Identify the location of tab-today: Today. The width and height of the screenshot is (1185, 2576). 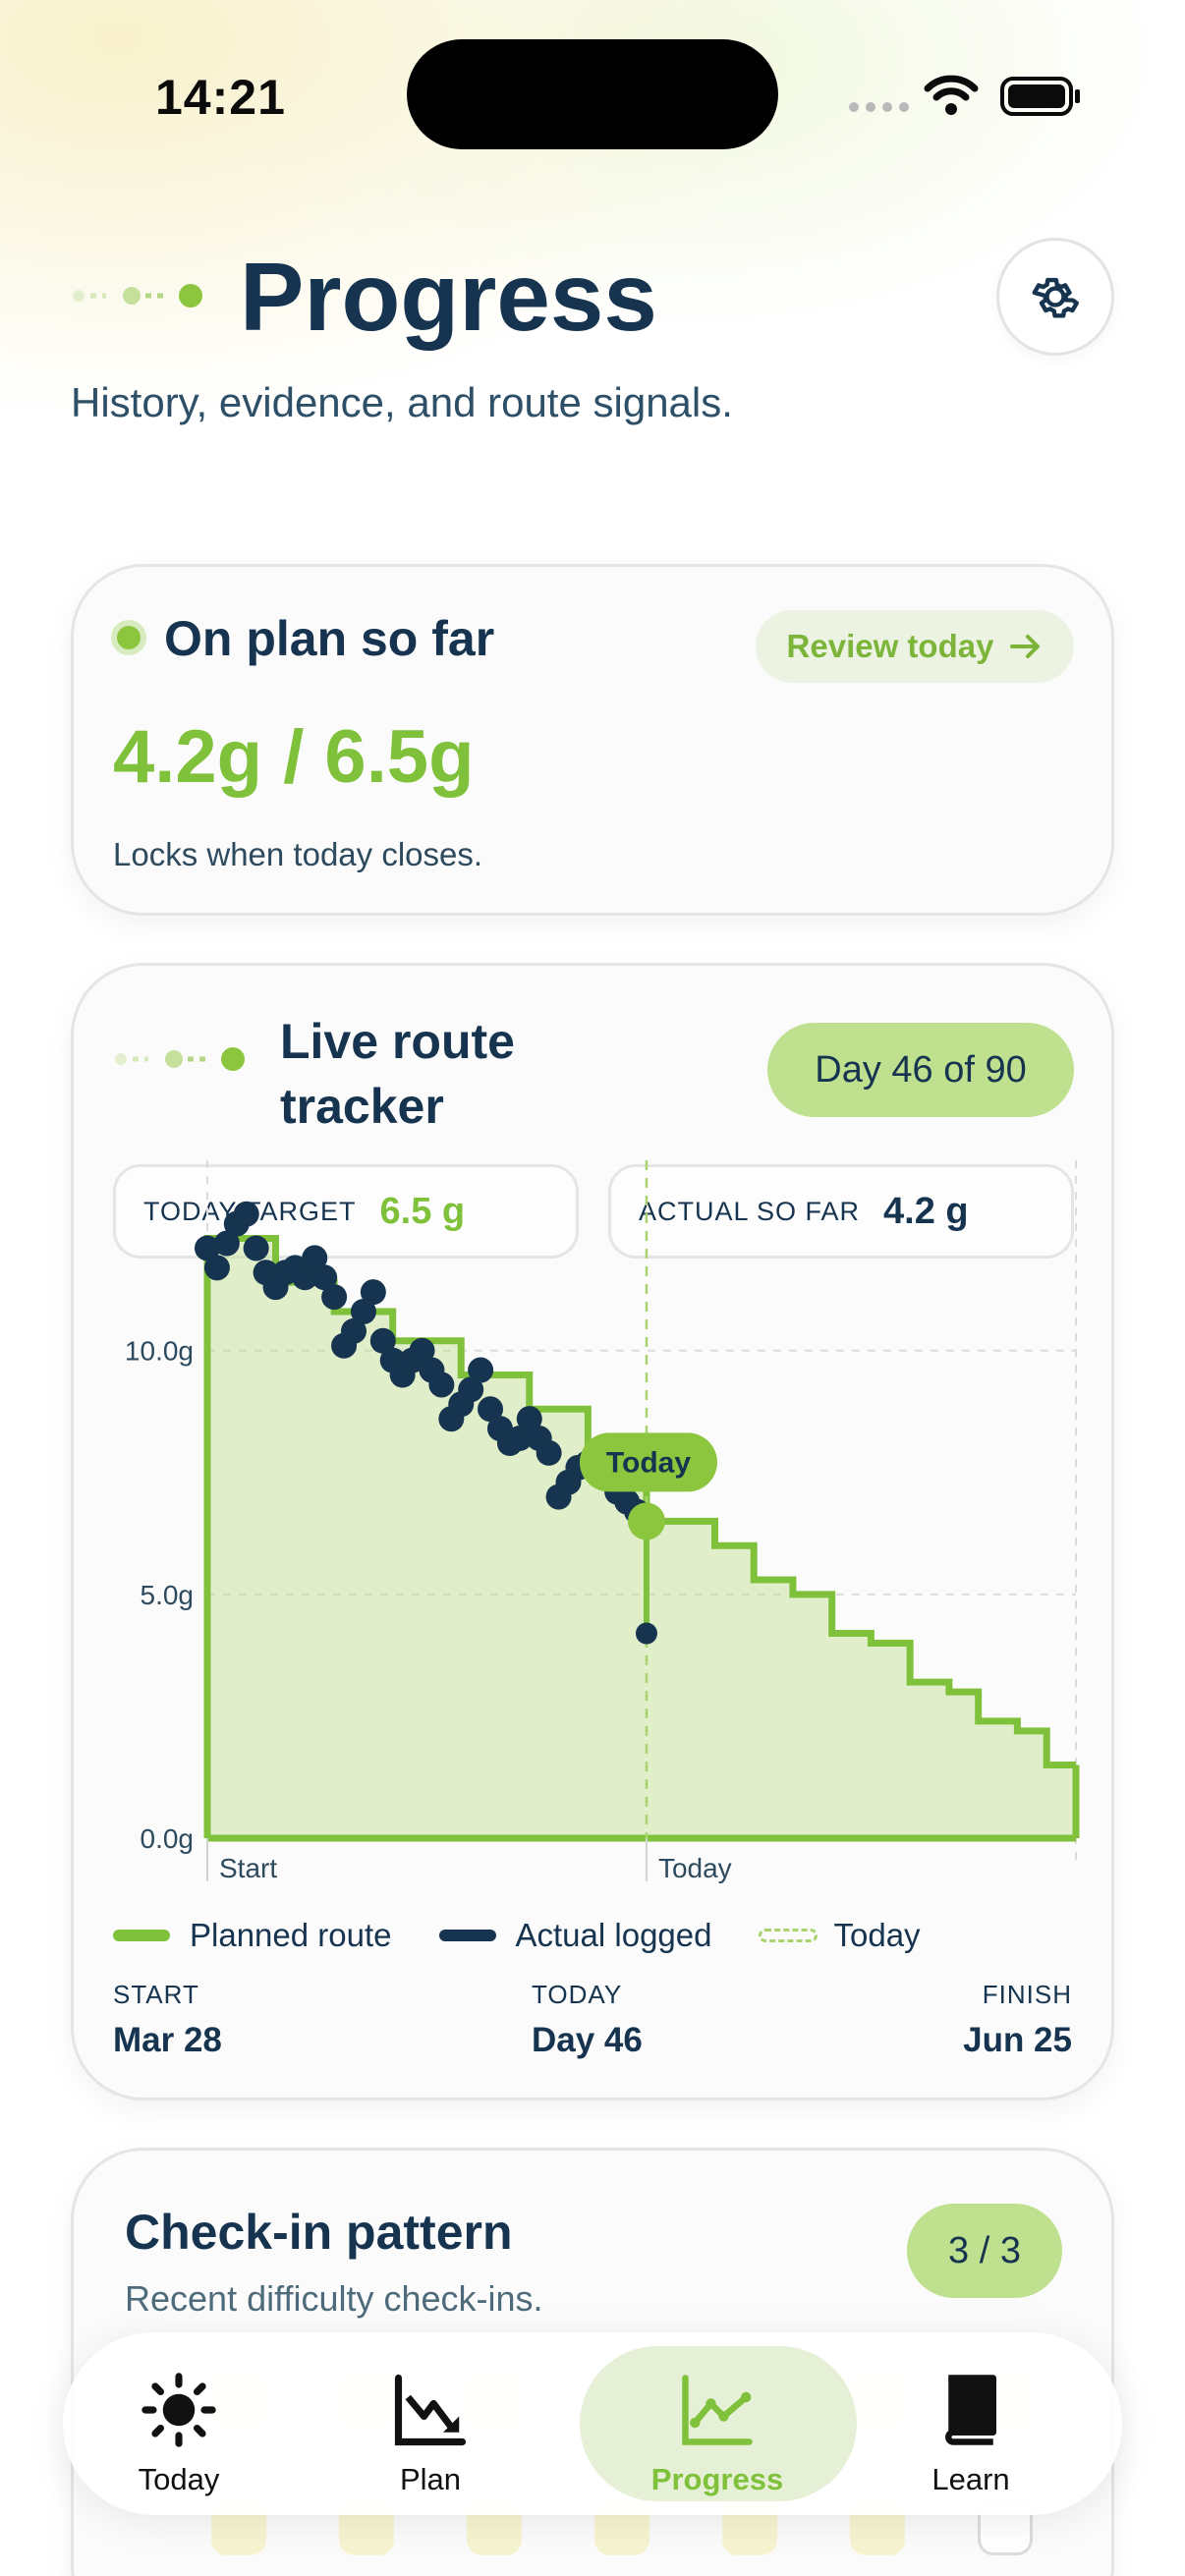
(179, 2434).